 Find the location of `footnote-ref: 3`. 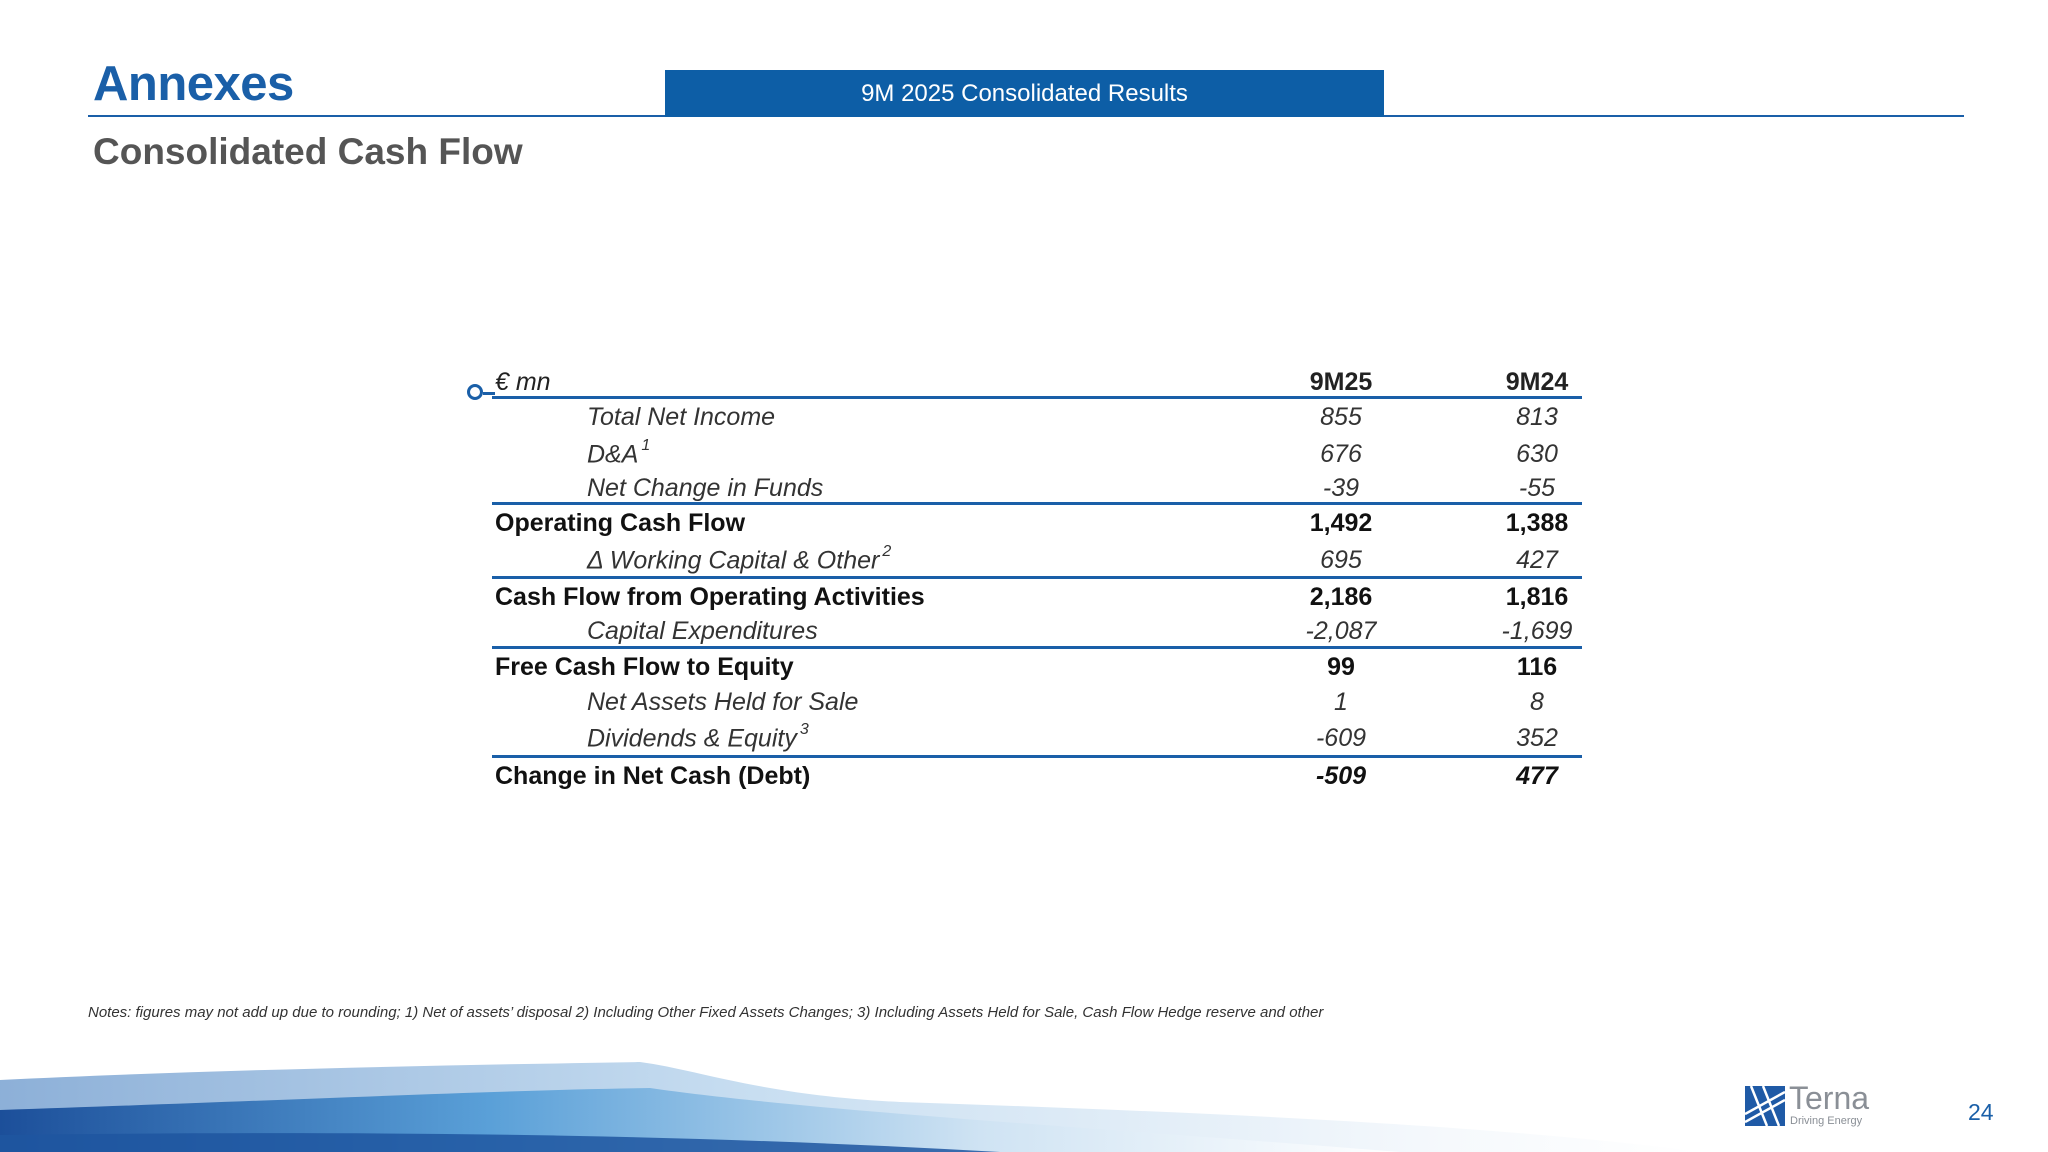

footnote-ref: 3 is located at coordinates (804, 729).